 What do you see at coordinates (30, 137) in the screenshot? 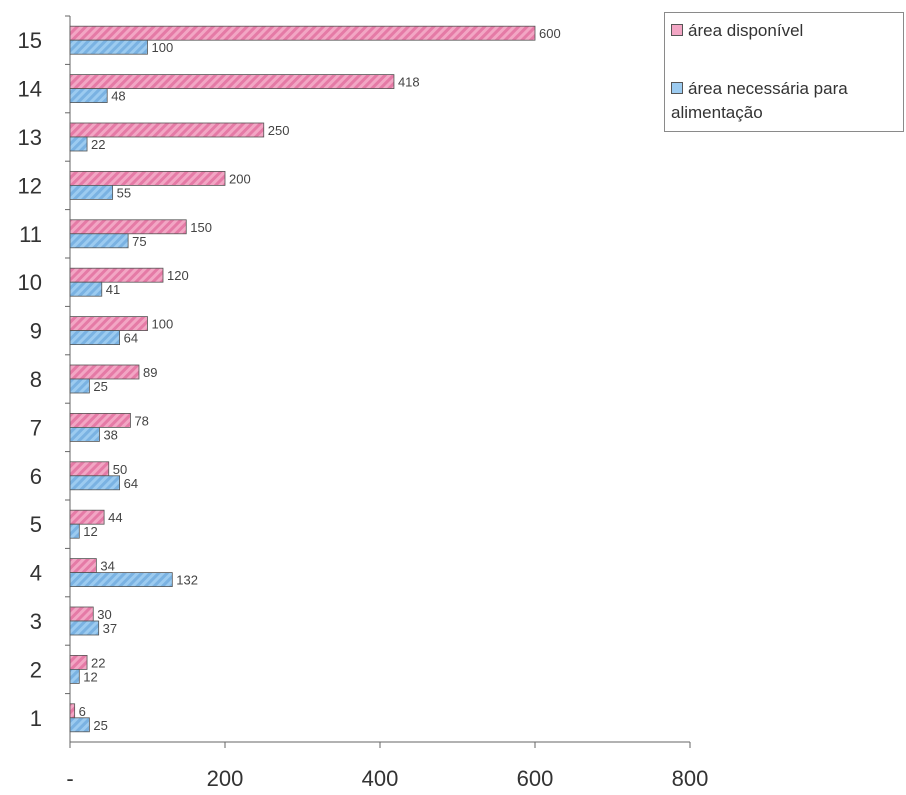
I see `category-label: 13` at bounding box center [30, 137].